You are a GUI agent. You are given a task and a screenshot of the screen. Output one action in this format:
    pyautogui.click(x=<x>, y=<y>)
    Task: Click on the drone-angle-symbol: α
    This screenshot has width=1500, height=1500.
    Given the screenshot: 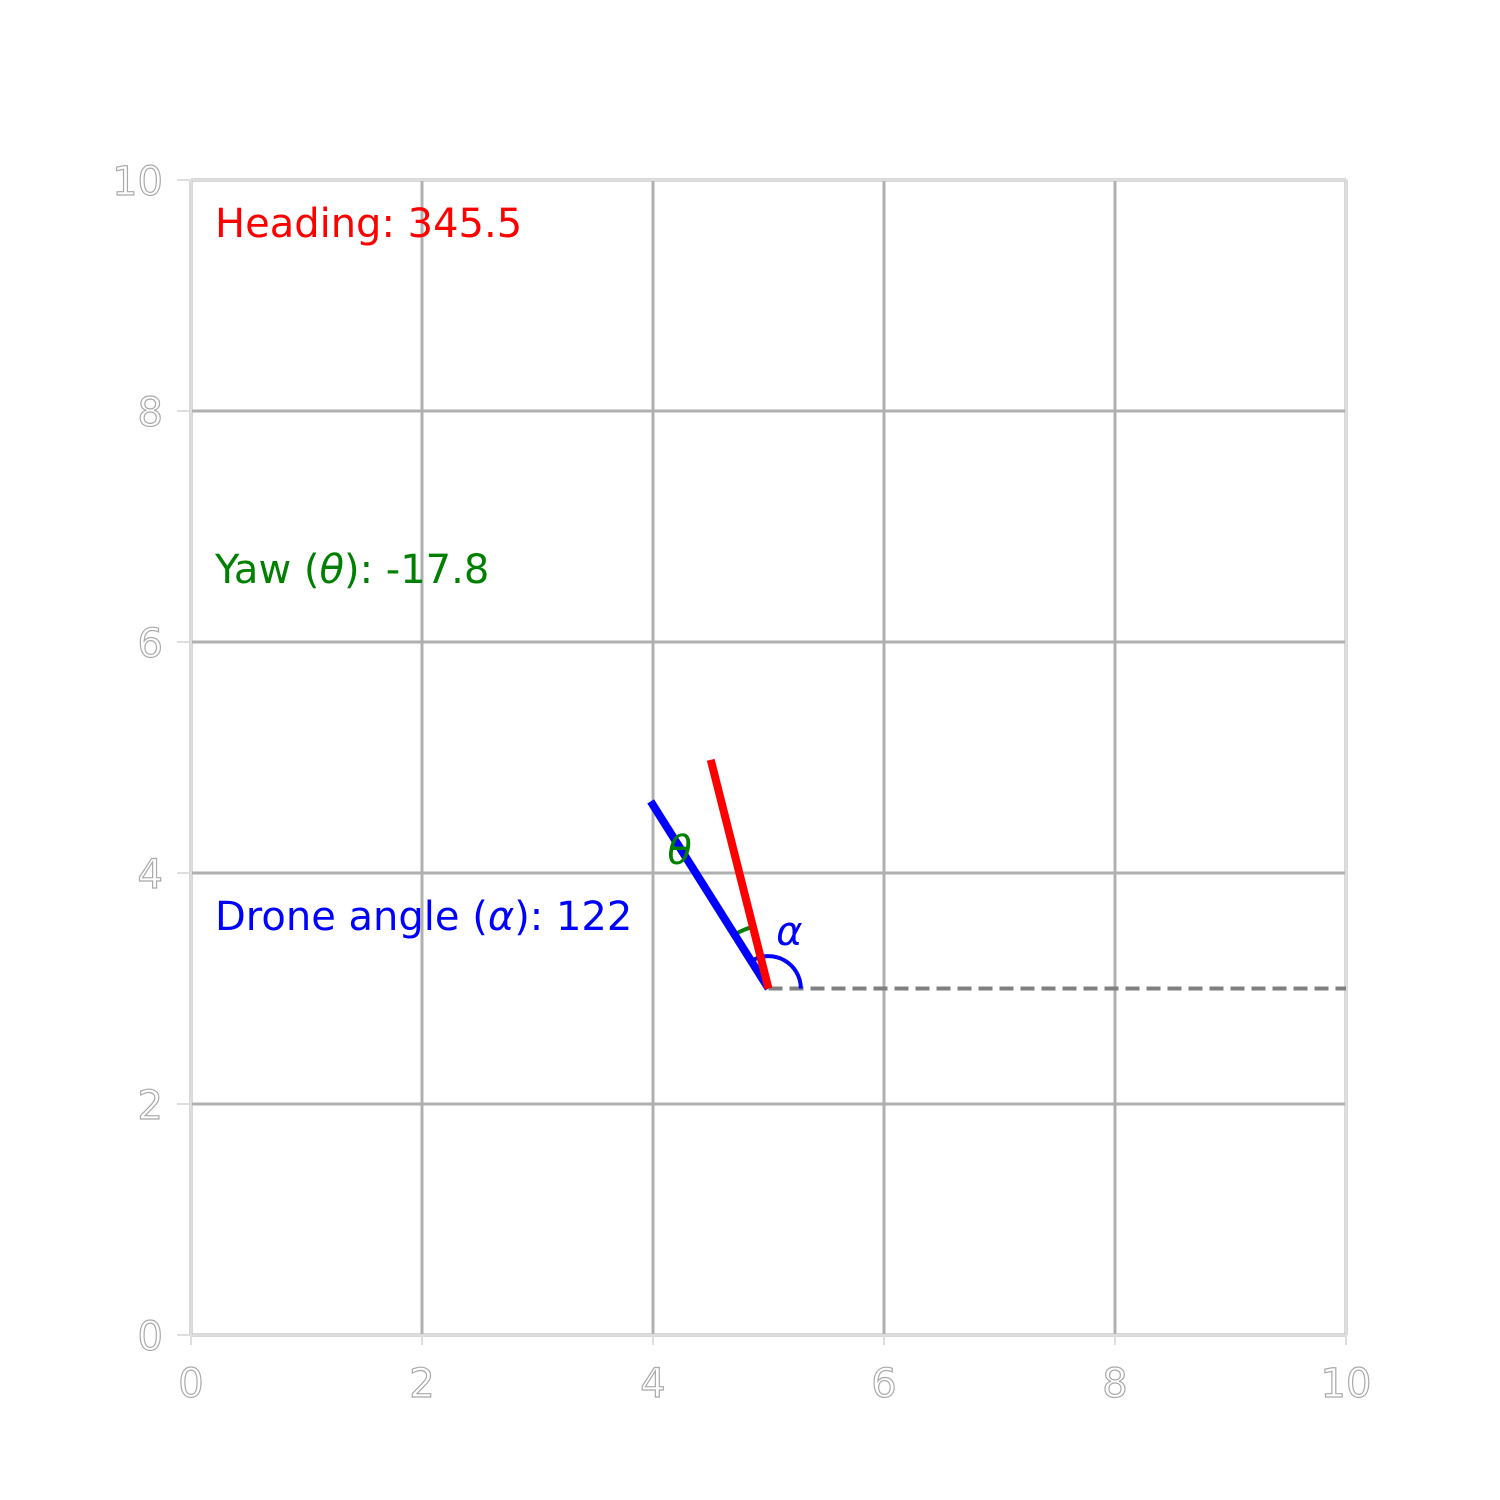 What is the action you would take?
    pyautogui.click(x=501, y=917)
    